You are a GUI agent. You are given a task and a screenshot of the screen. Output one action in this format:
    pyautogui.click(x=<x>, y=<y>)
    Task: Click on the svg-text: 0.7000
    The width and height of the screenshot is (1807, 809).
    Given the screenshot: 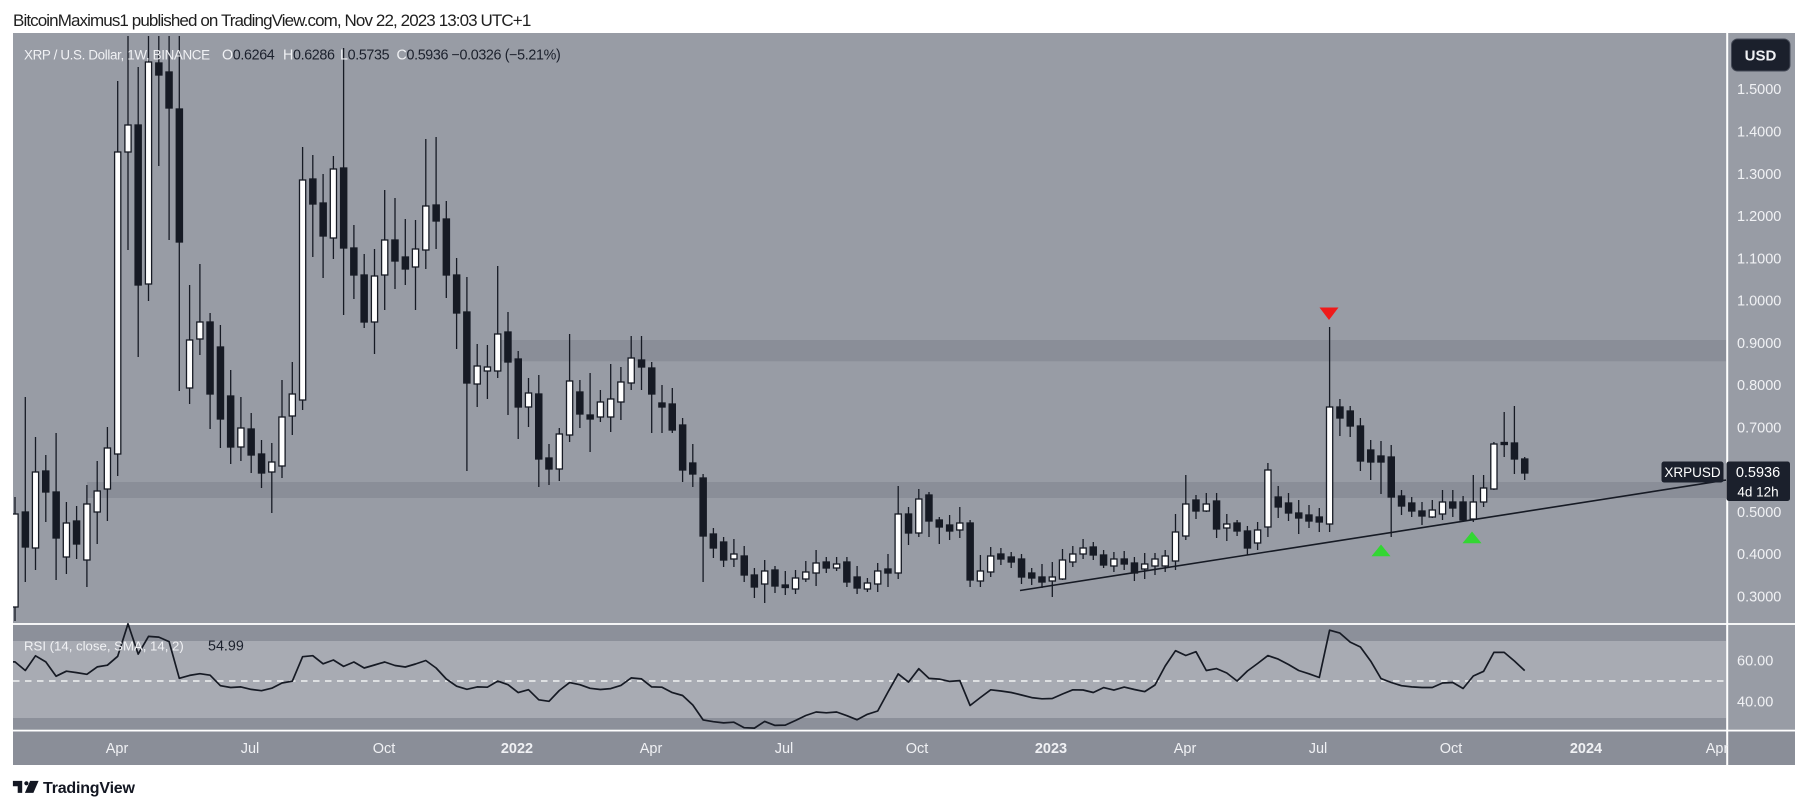 What is the action you would take?
    pyautogui.click(x=1759, y=428)
    